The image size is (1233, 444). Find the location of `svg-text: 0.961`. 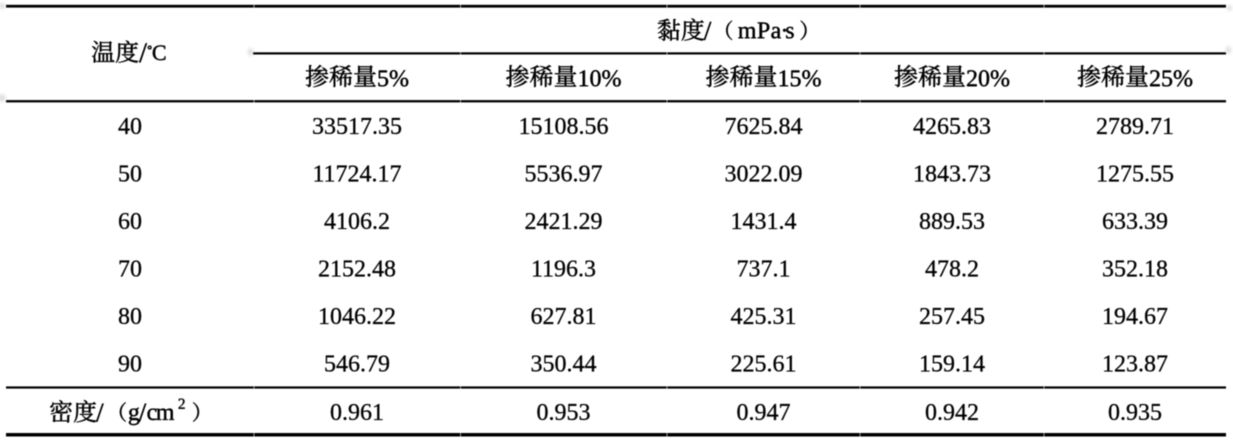

svg-text: 0.961 is located at coordinates (357, 413).